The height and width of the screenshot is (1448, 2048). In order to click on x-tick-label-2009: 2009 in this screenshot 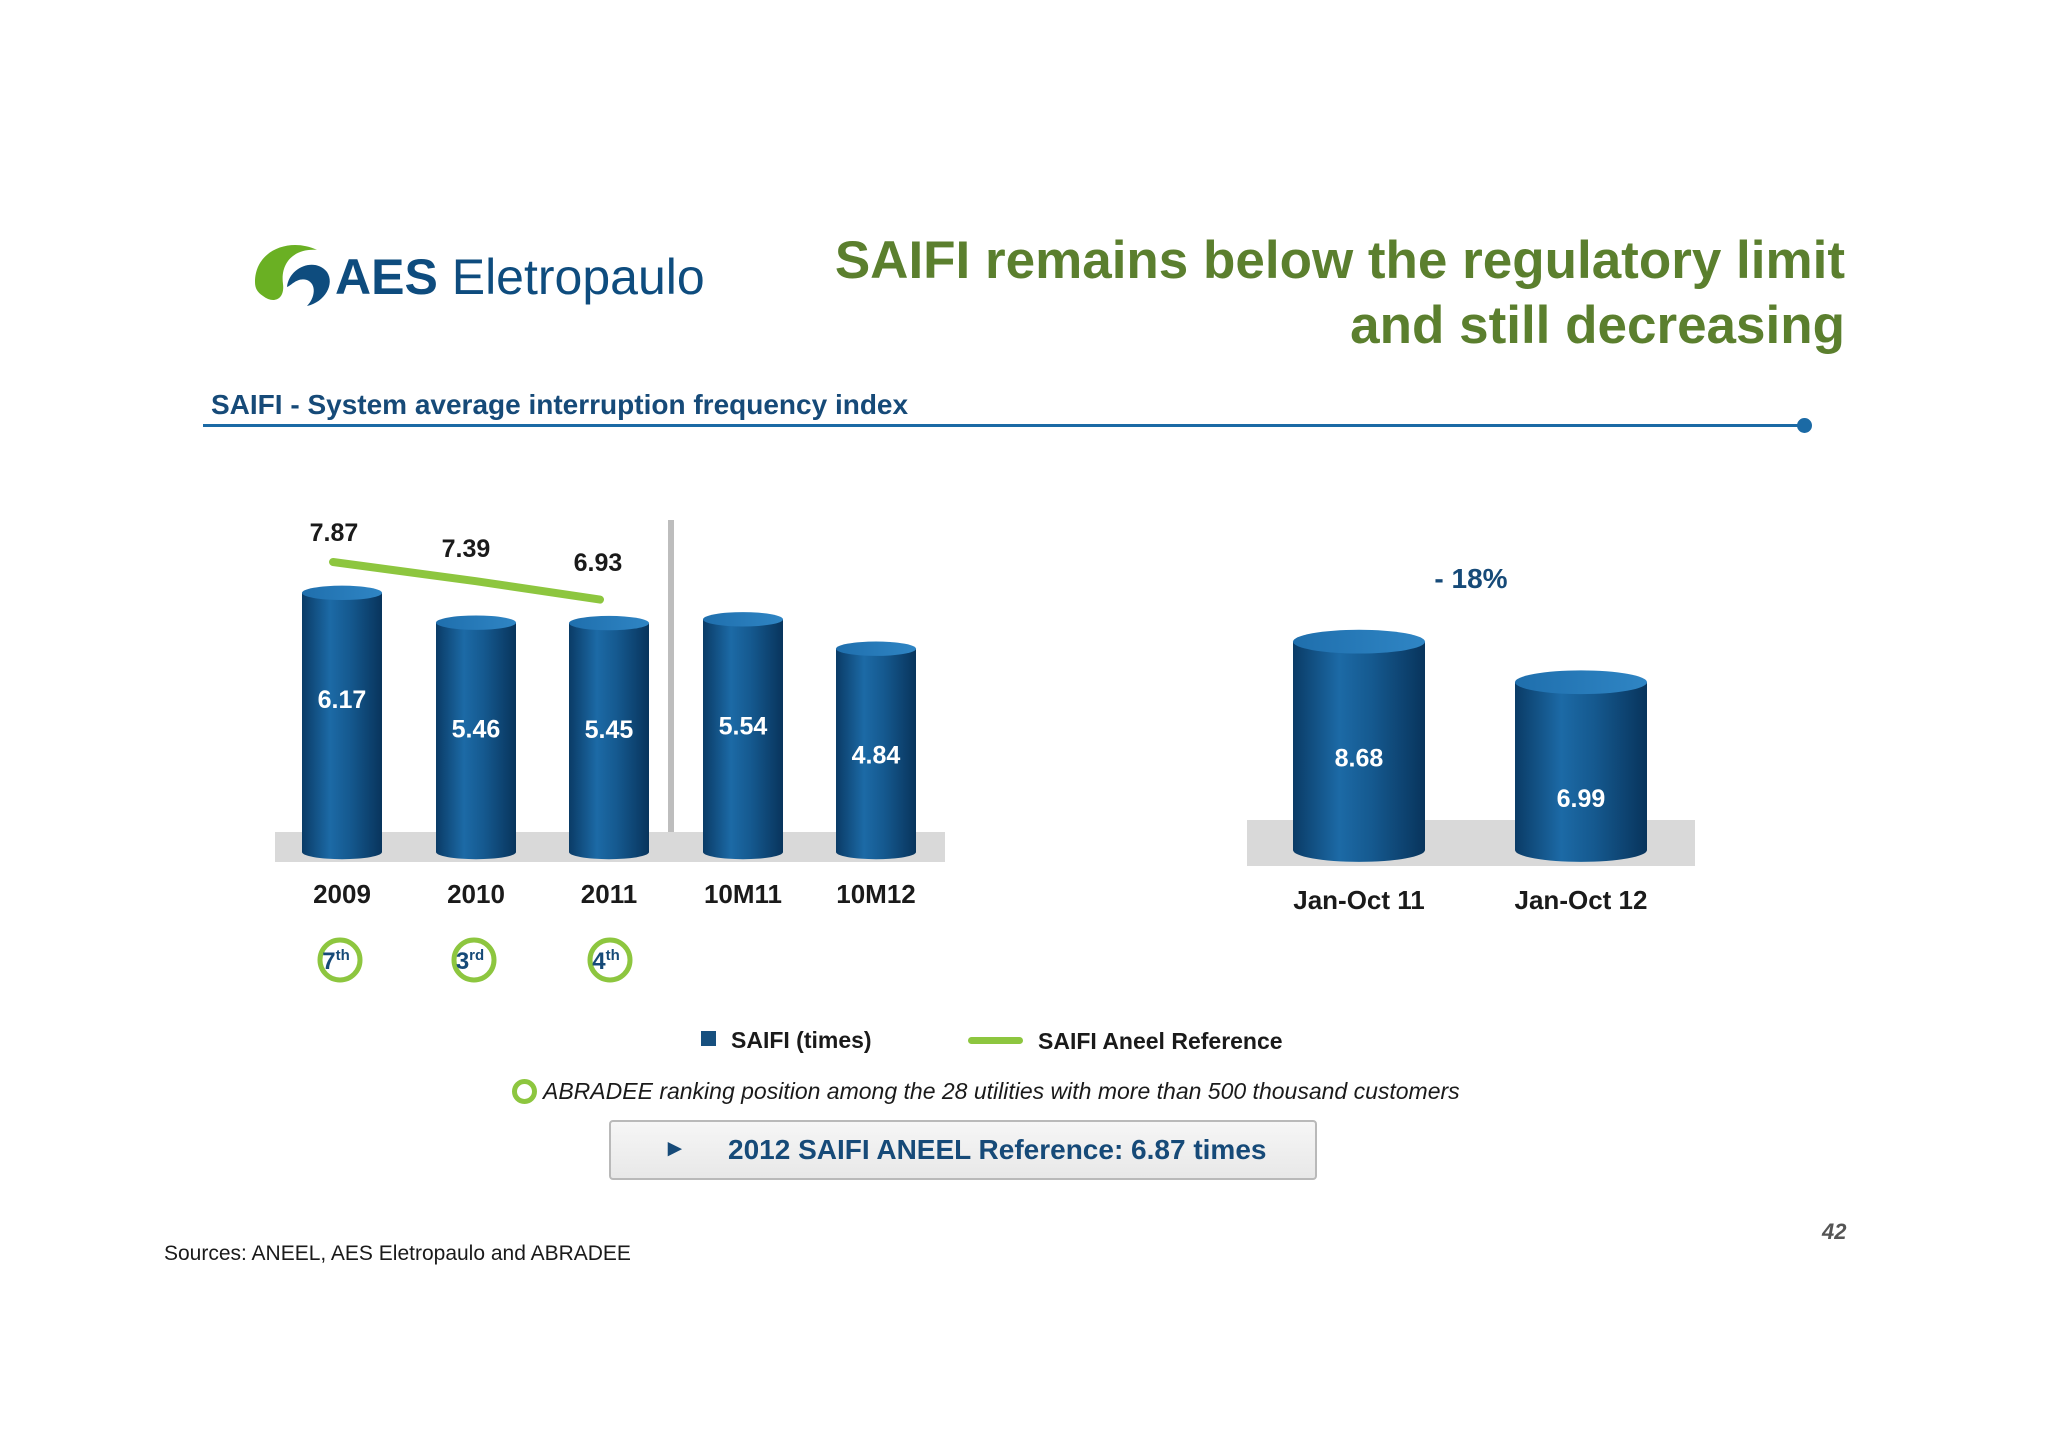, I will do `click(342, 894)`.